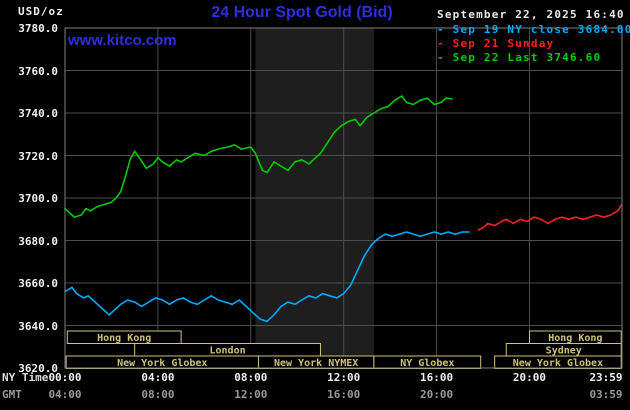  I want to click on x-tick-ny-label: 16:00, so click(437, 377).